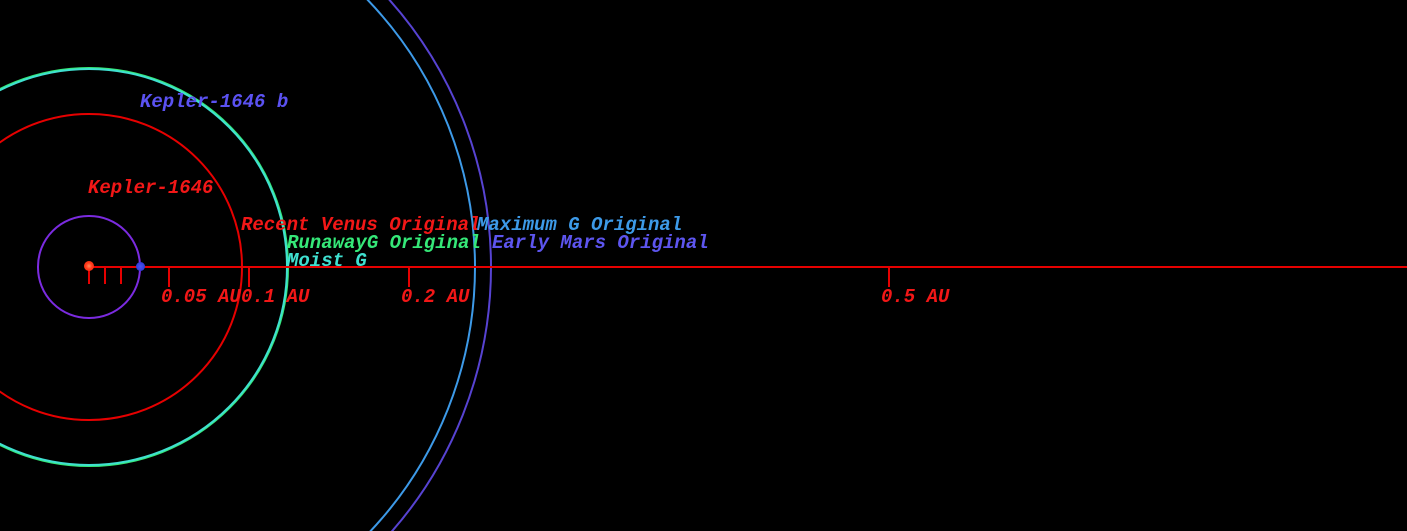  I want to click on maximum-greenhouse-label: Maximum G Original, so click(580, 225).